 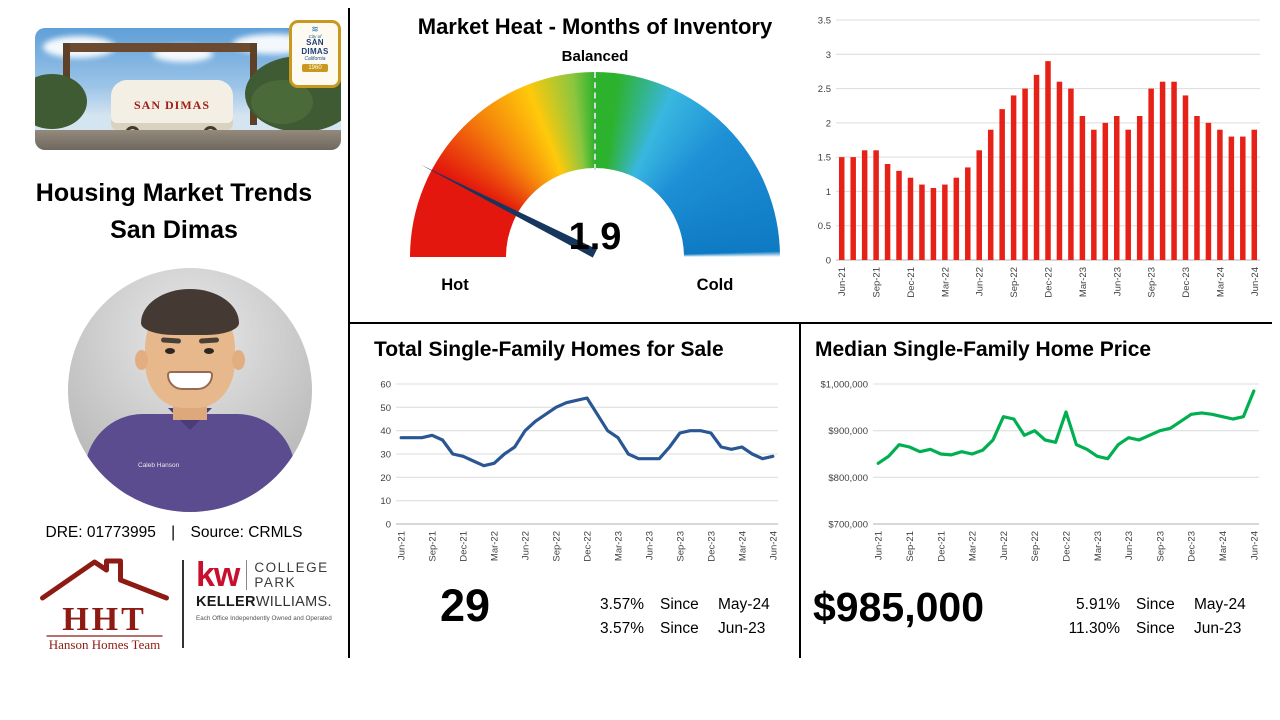 What do you see at coordinates (824, 158) in the screenshot?
I see `svg-text: 1.5` at bounding box center [824, 158].